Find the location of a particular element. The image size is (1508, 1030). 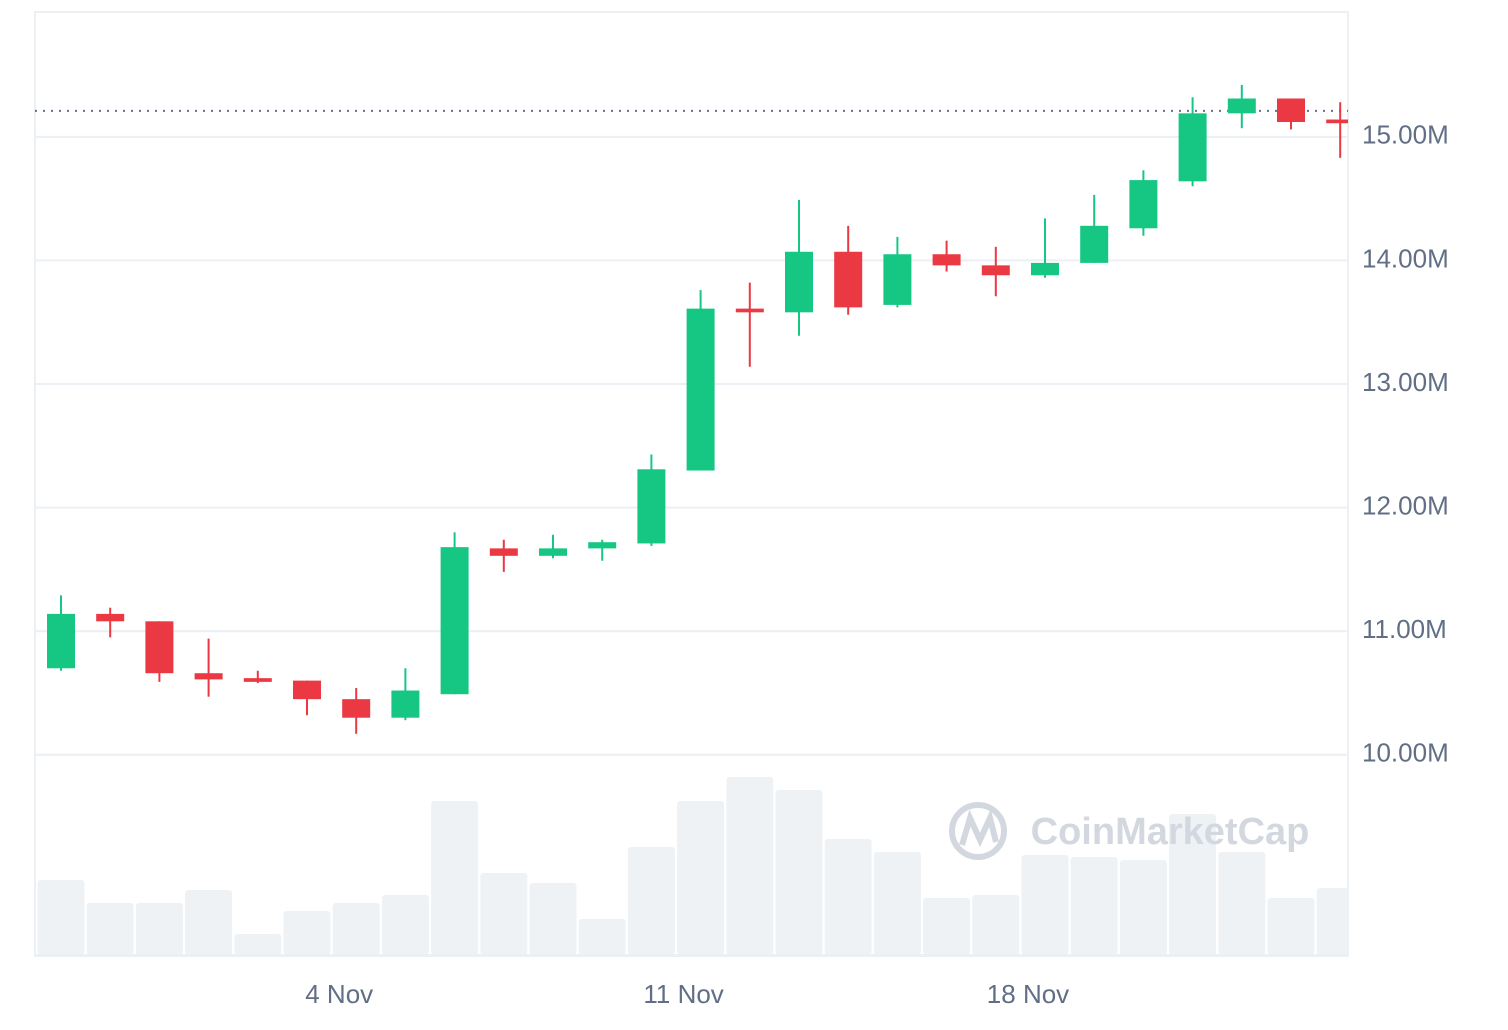

y-tick-label: 14.00M is located at coordinates (1405, 258).